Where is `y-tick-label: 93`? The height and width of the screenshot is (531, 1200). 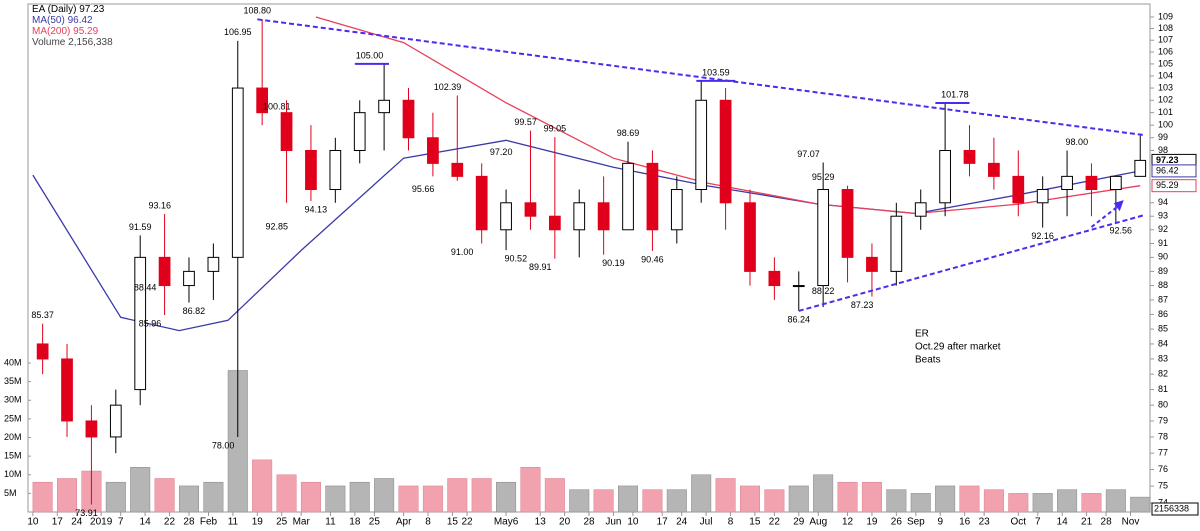 y-tick-label: 93 is located at coordinates (1163, 216).